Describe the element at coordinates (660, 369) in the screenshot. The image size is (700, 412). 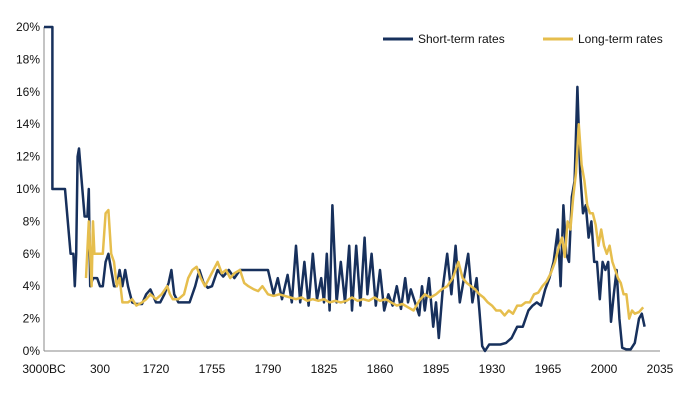
I see `x-tick-label: 2035` at that location.